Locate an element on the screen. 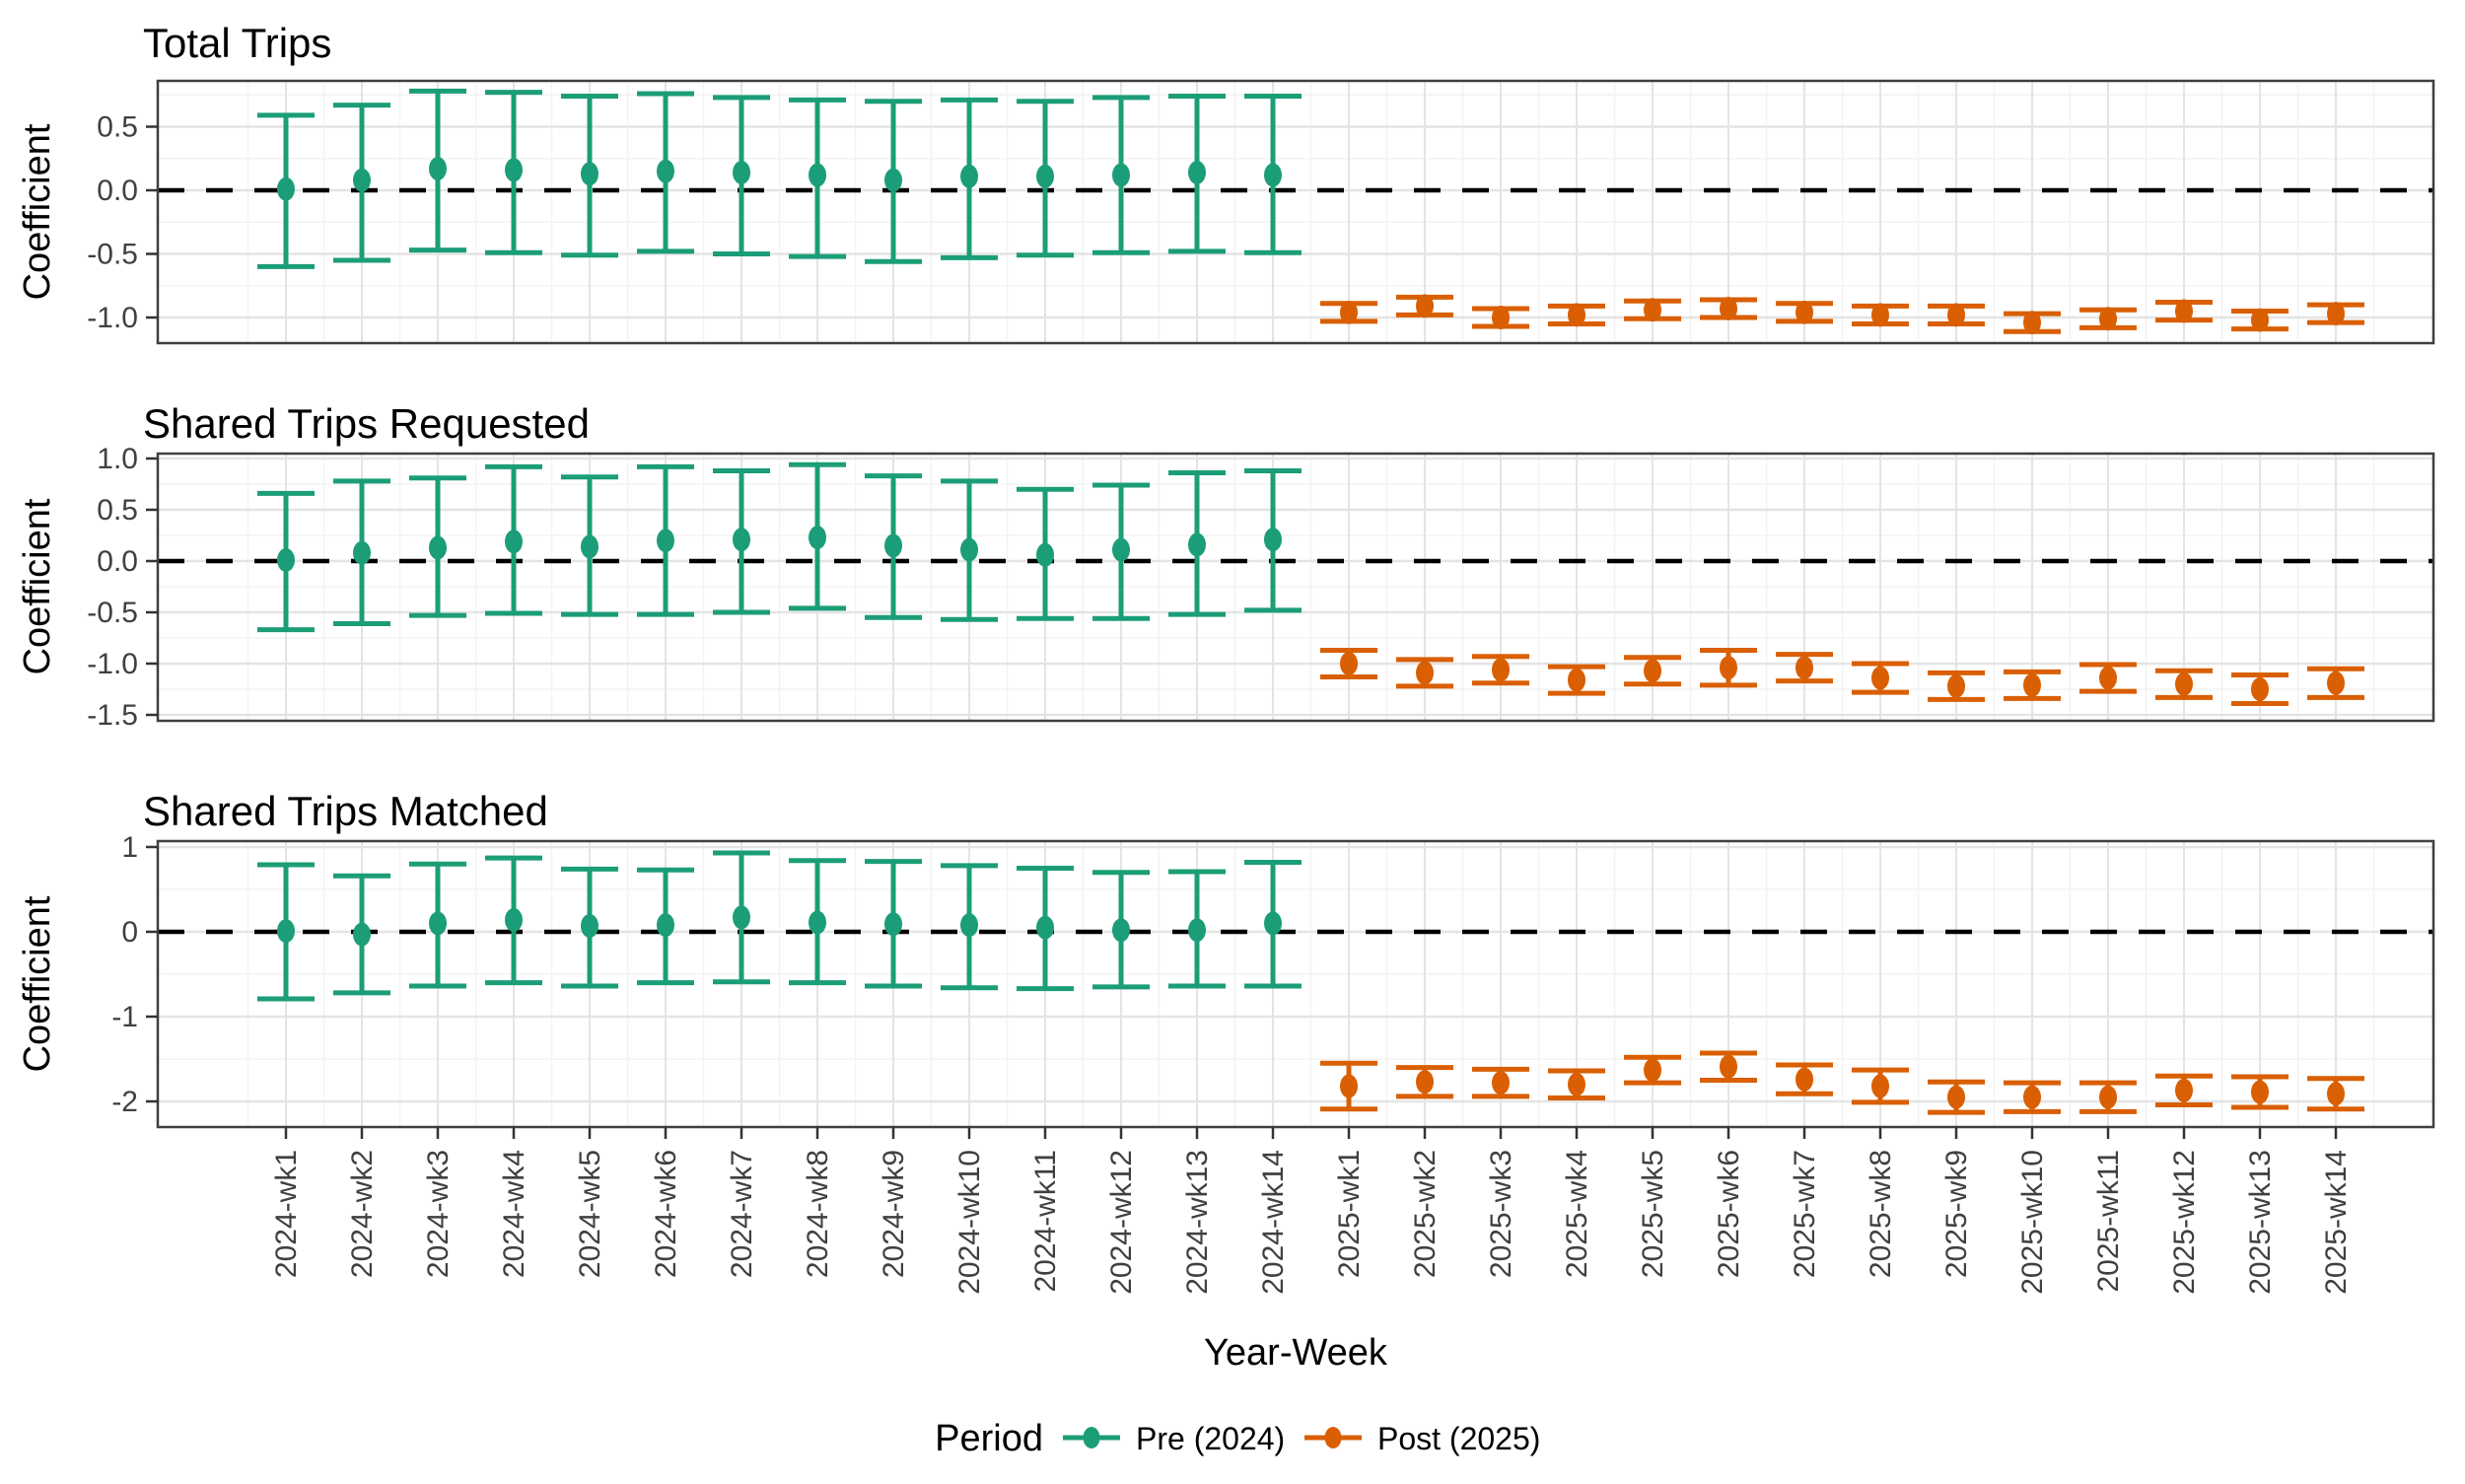 This screenshot has width=2465, height=1484. x-tick-label: 2024-wk14 is located at coordinates (1273, 1222).